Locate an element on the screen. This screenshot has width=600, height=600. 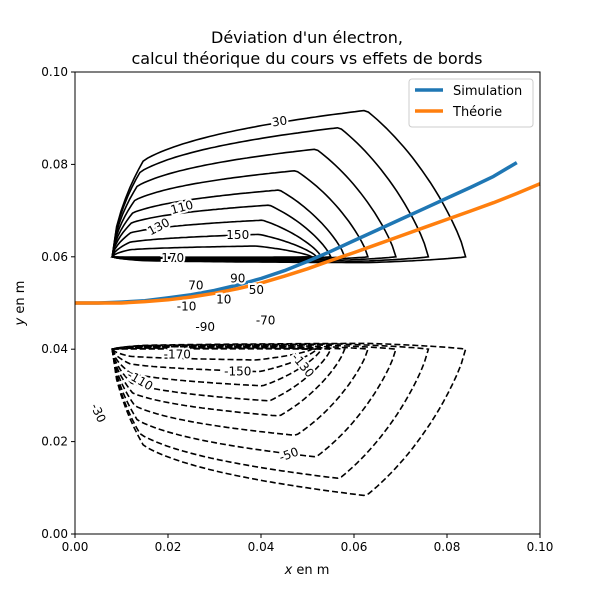
x-axis-label: x en m is located at coordinates (307, 570).